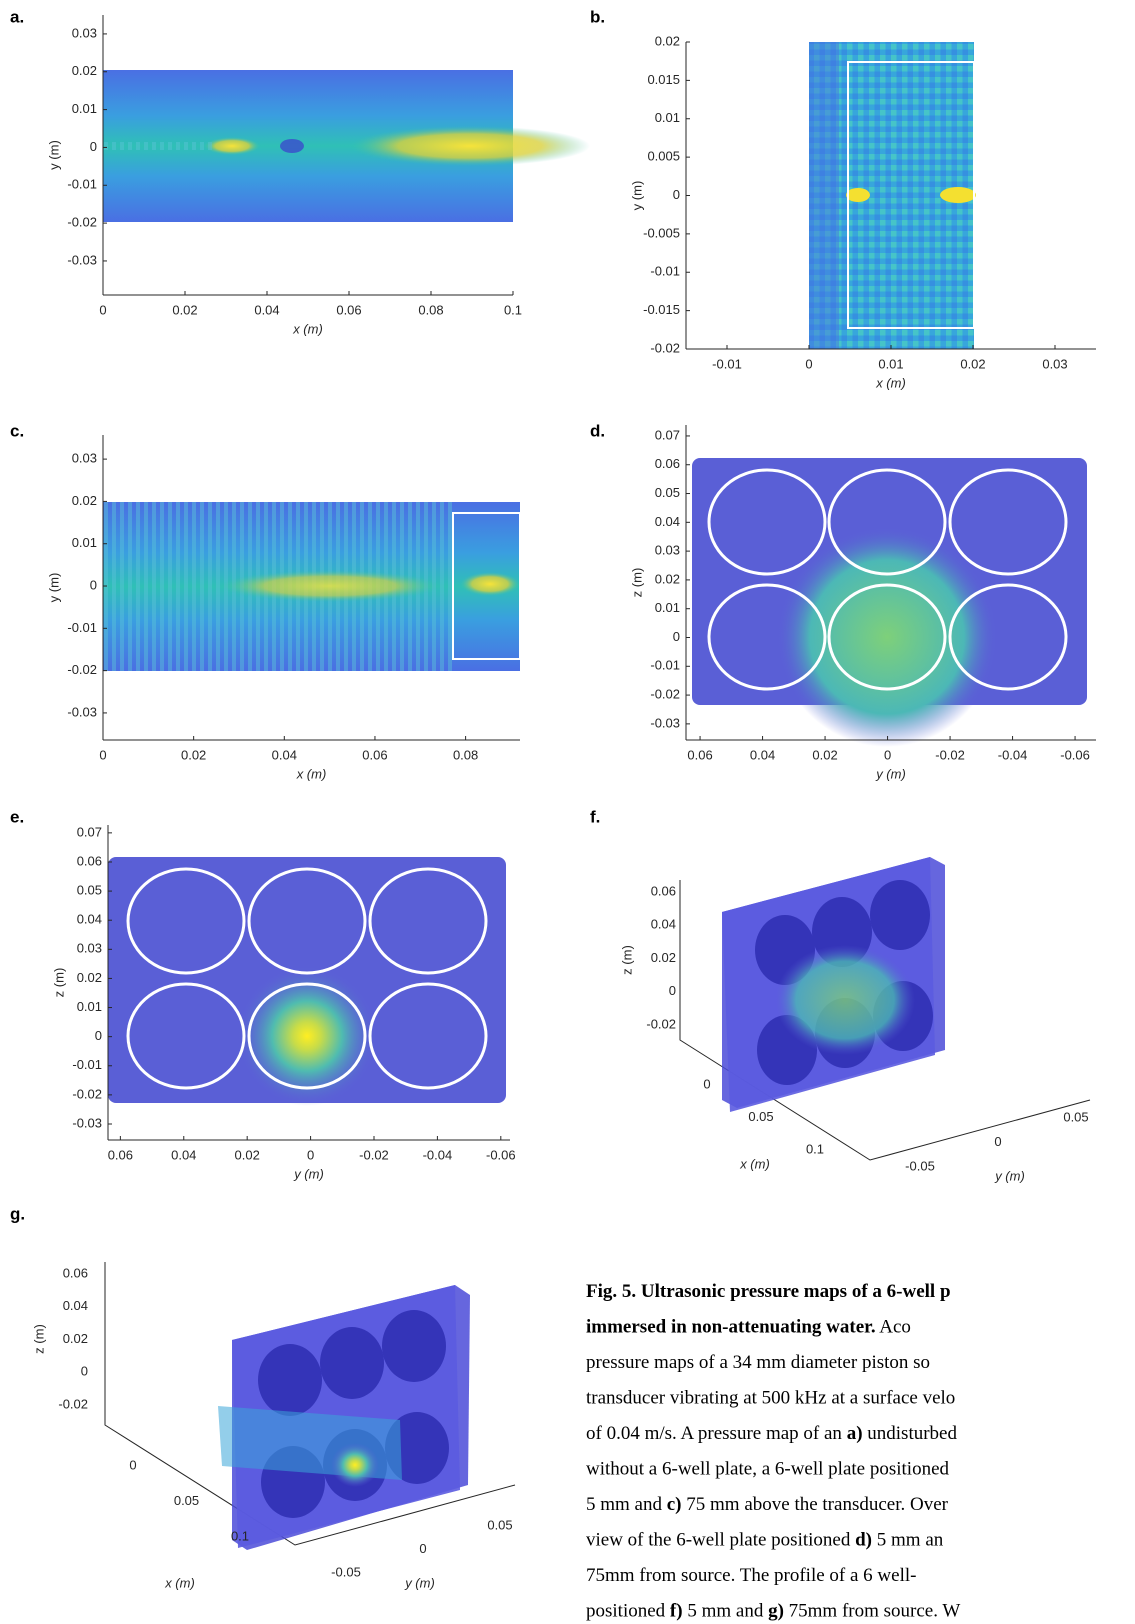 This screenshot has width=1135, height=1624. I want to click on caption-text: c), so click(674, 1504).